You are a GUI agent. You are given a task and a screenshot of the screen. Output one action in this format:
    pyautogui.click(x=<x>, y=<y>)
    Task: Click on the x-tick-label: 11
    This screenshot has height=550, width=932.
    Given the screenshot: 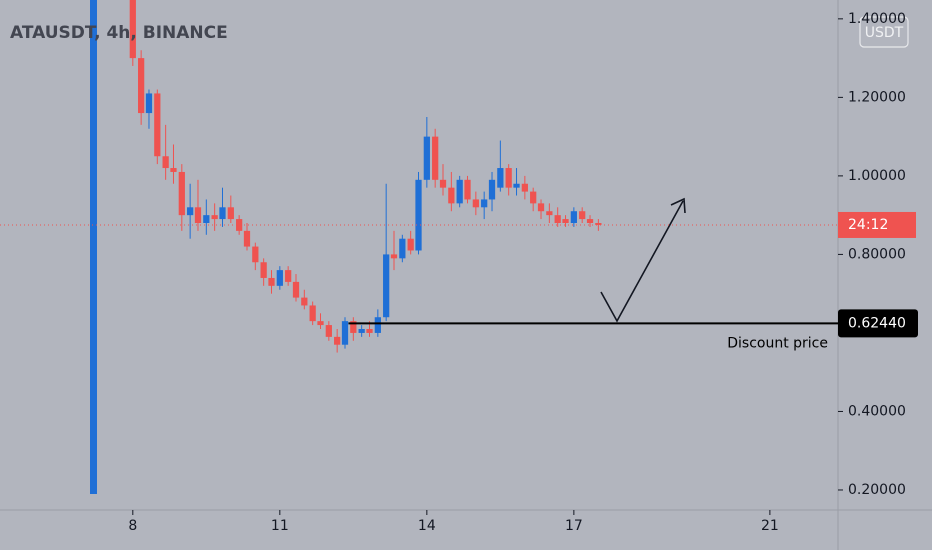 What is the action you would take?
    pyautogui.click(x=280, y=526)
    